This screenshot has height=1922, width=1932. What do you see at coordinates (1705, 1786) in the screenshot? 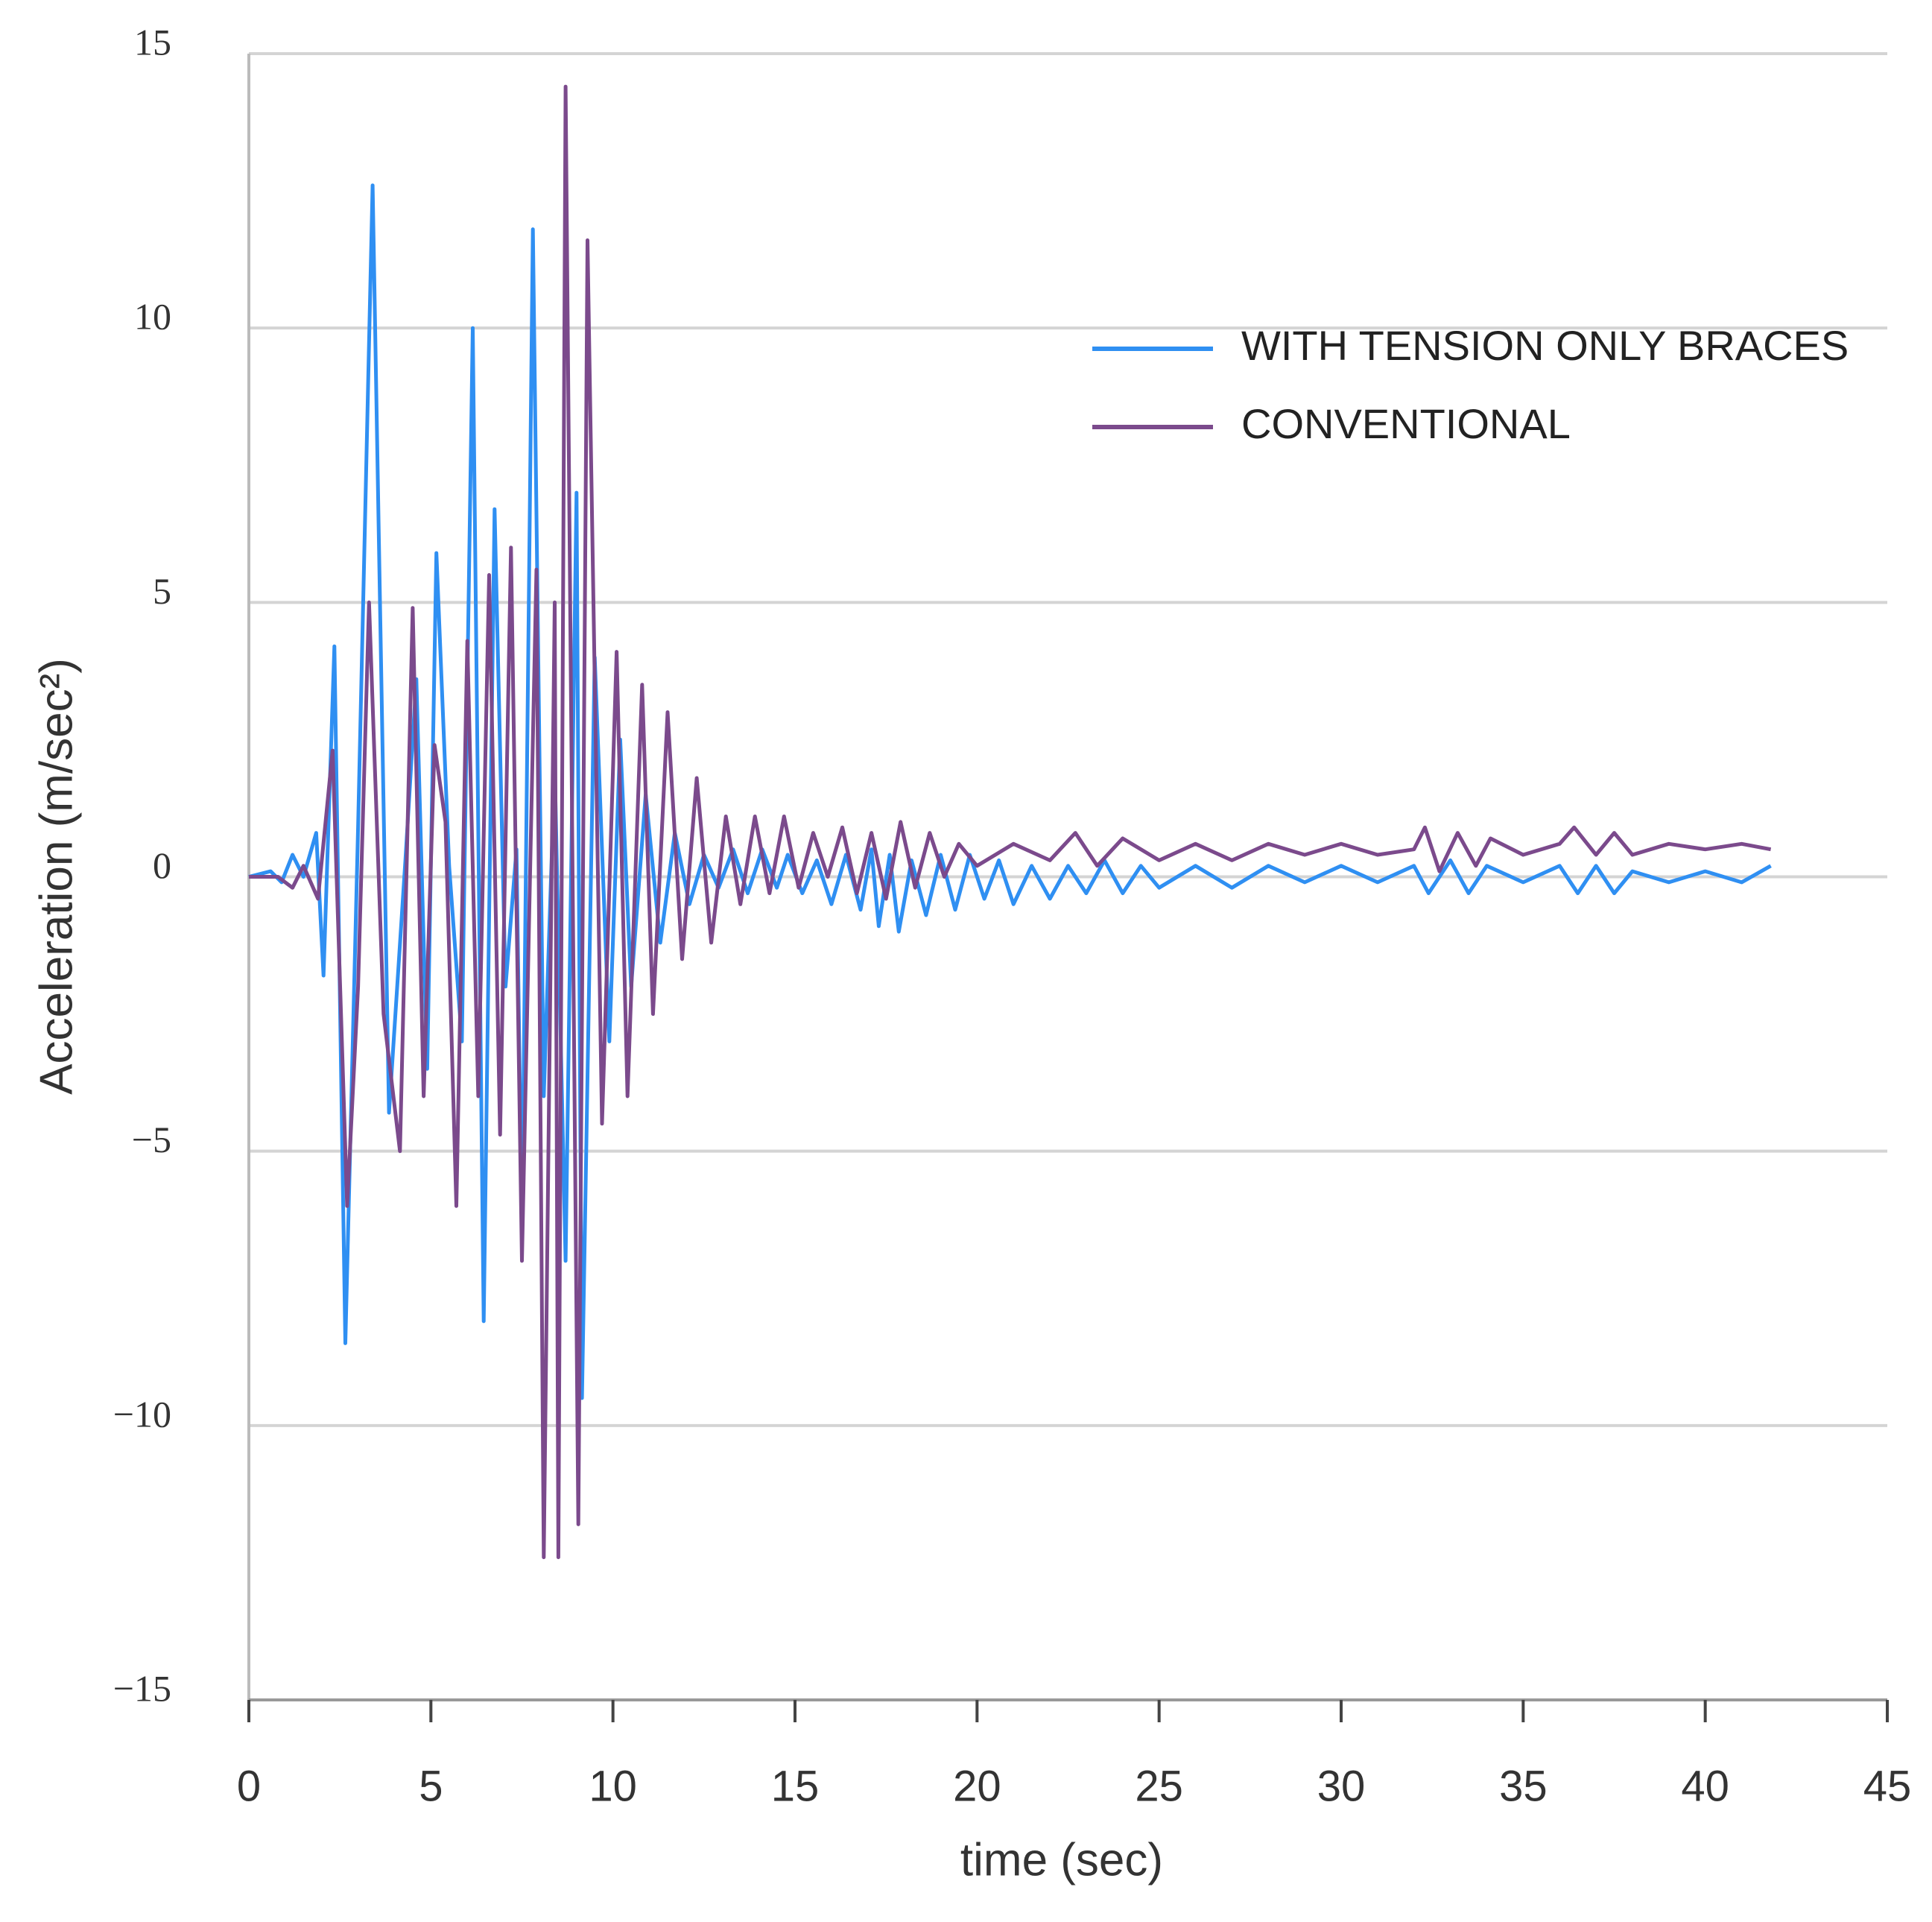
I see `x-tick-label: 40` at bounding box center [1705, 1786].